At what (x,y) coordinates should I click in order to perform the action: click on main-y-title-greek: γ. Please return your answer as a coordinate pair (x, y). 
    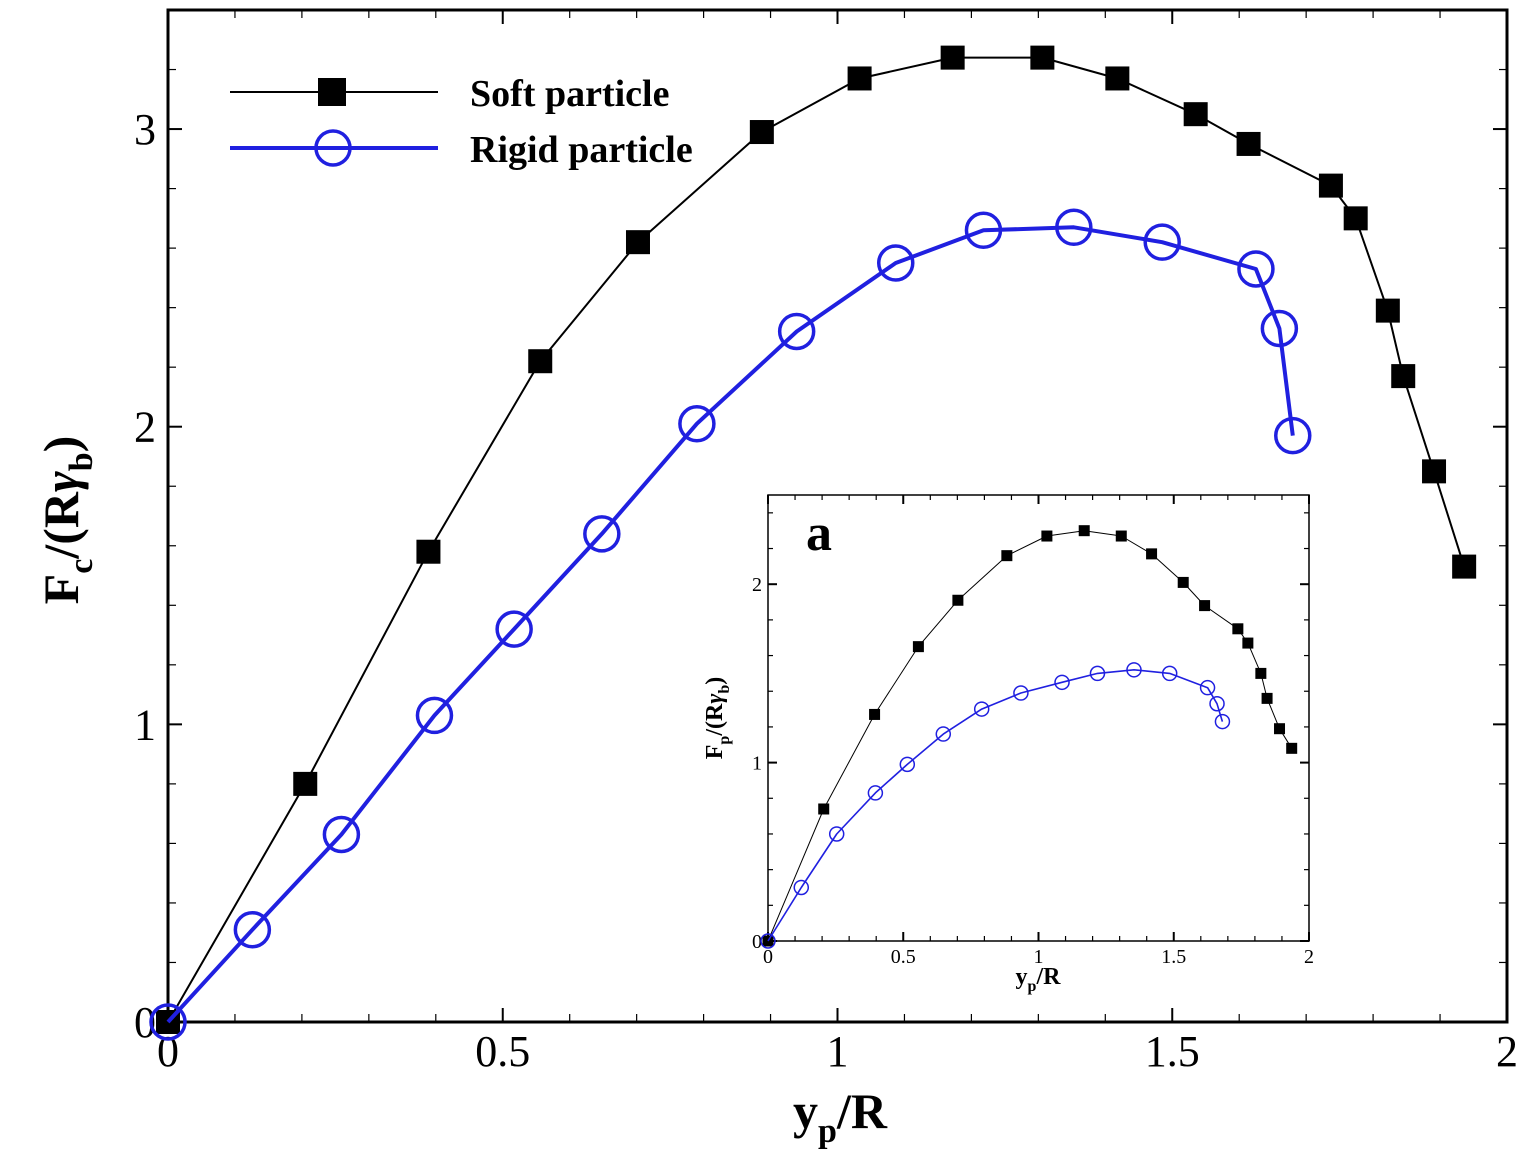
    Looking at the image, I should click on (61, 481).